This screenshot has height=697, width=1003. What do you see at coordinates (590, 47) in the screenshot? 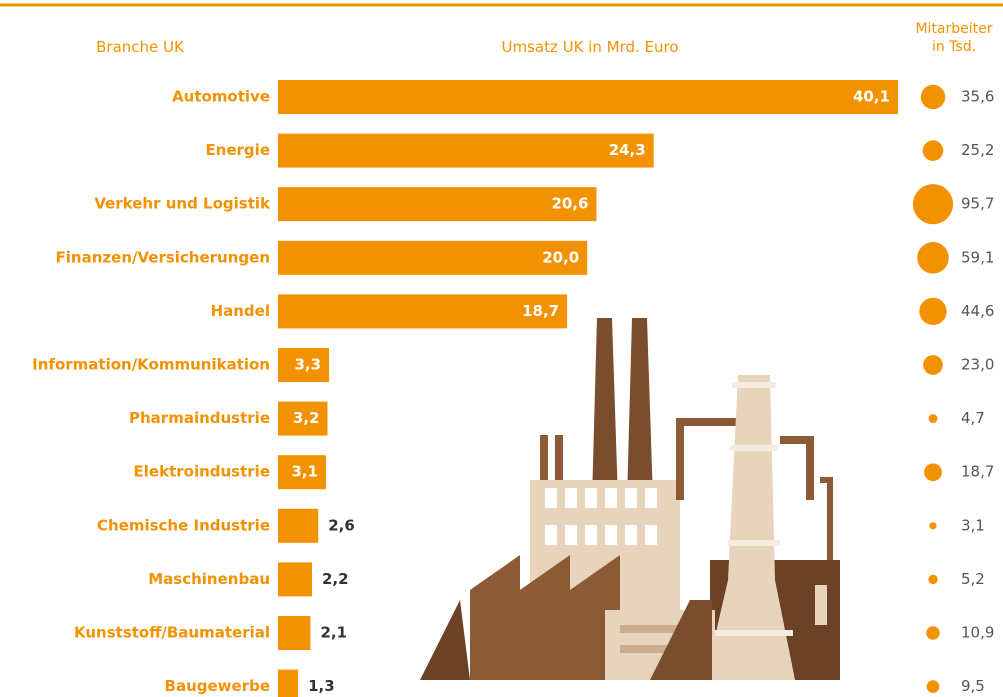
I see `bar-header: Umsatz UK in Mrd. Euro` at bounding box center [590, 47].